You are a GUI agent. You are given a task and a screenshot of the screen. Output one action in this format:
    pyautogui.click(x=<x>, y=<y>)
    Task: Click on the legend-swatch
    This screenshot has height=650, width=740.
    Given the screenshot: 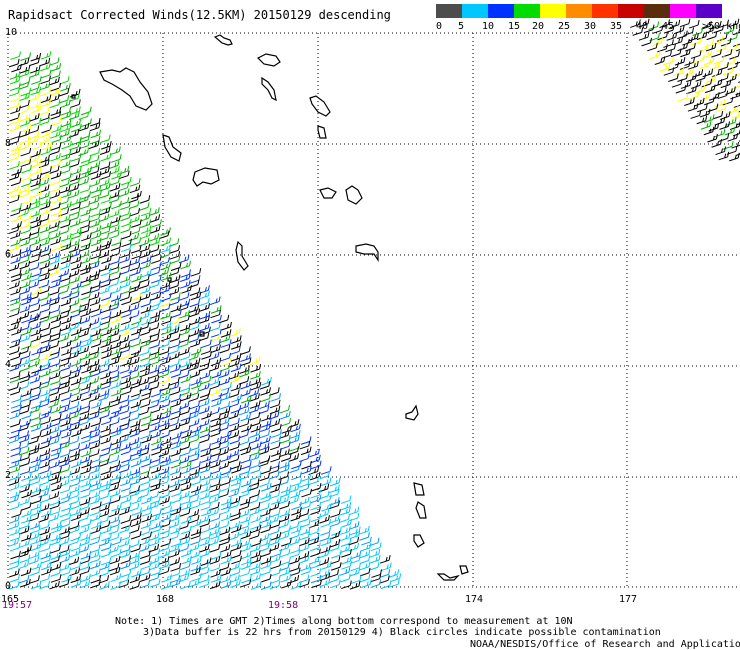 What is the action you would take?
    pyautogui.click(x=501, y=11)
    